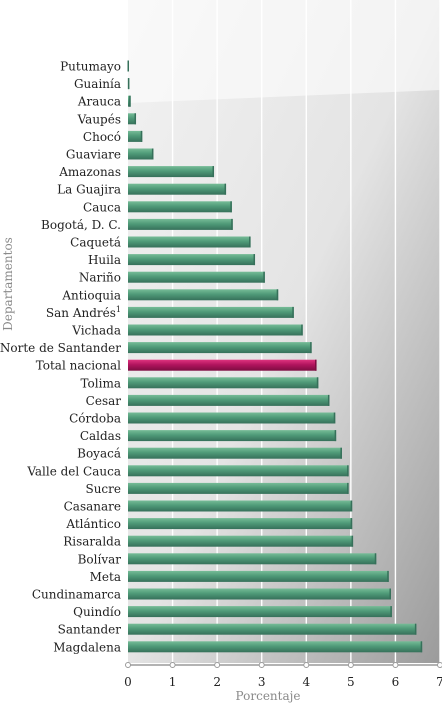 The image size is (442, 704). I want to click on category-label: Valle del Cauca, so click(73, 471).